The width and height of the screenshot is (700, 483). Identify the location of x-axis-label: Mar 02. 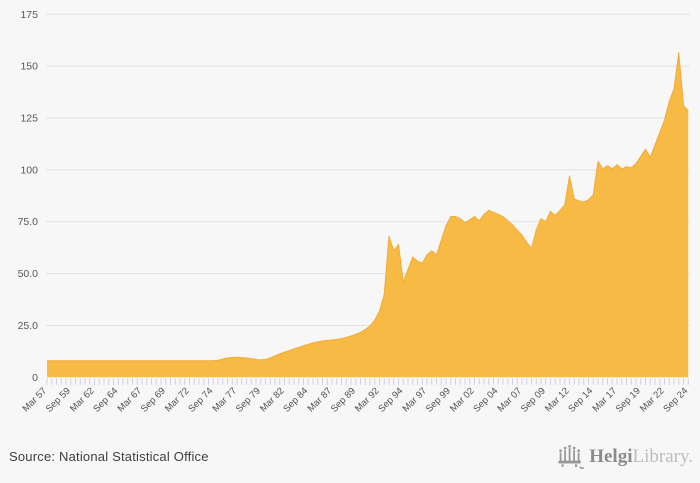
(462, 400).